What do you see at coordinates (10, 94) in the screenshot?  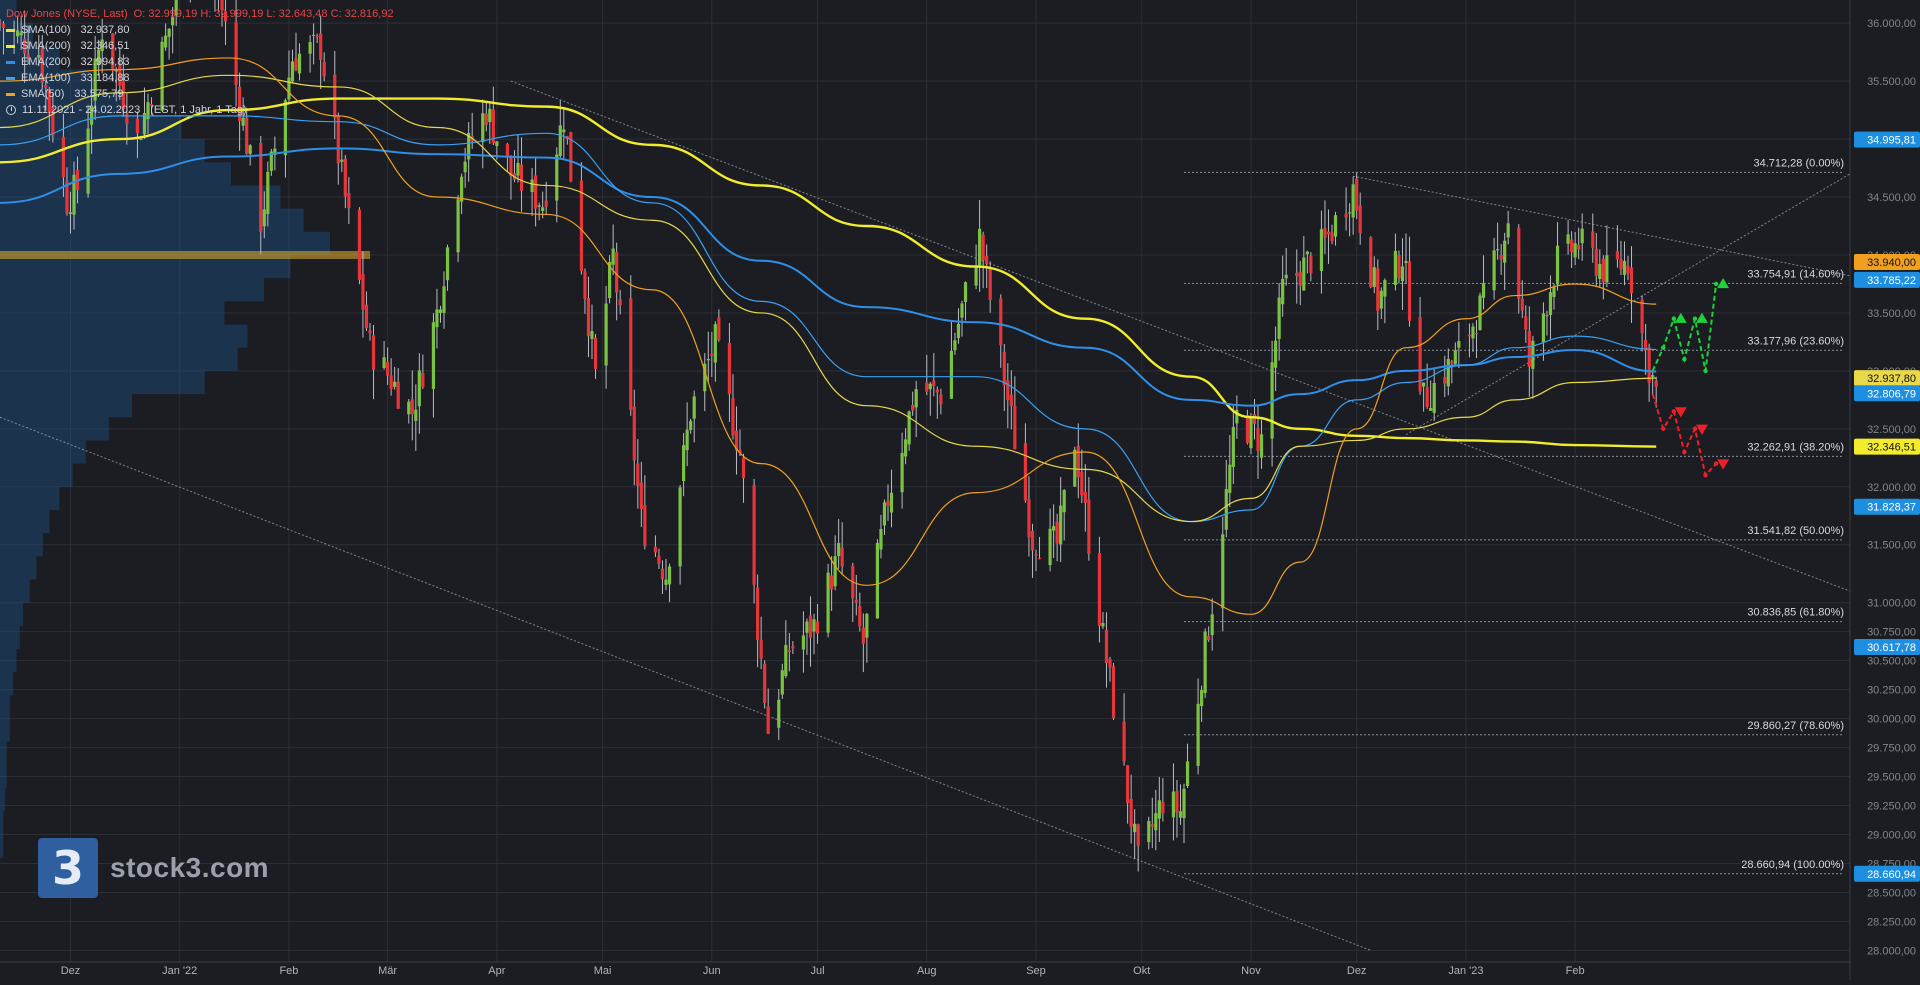 I see `legend-swatch` at bounding box center [10, 94].